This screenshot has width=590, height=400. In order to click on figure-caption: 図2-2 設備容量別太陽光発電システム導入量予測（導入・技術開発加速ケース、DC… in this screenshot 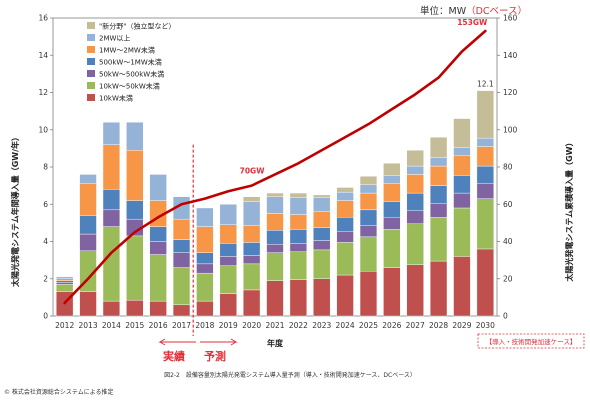, I will do `click(290, 375)`.